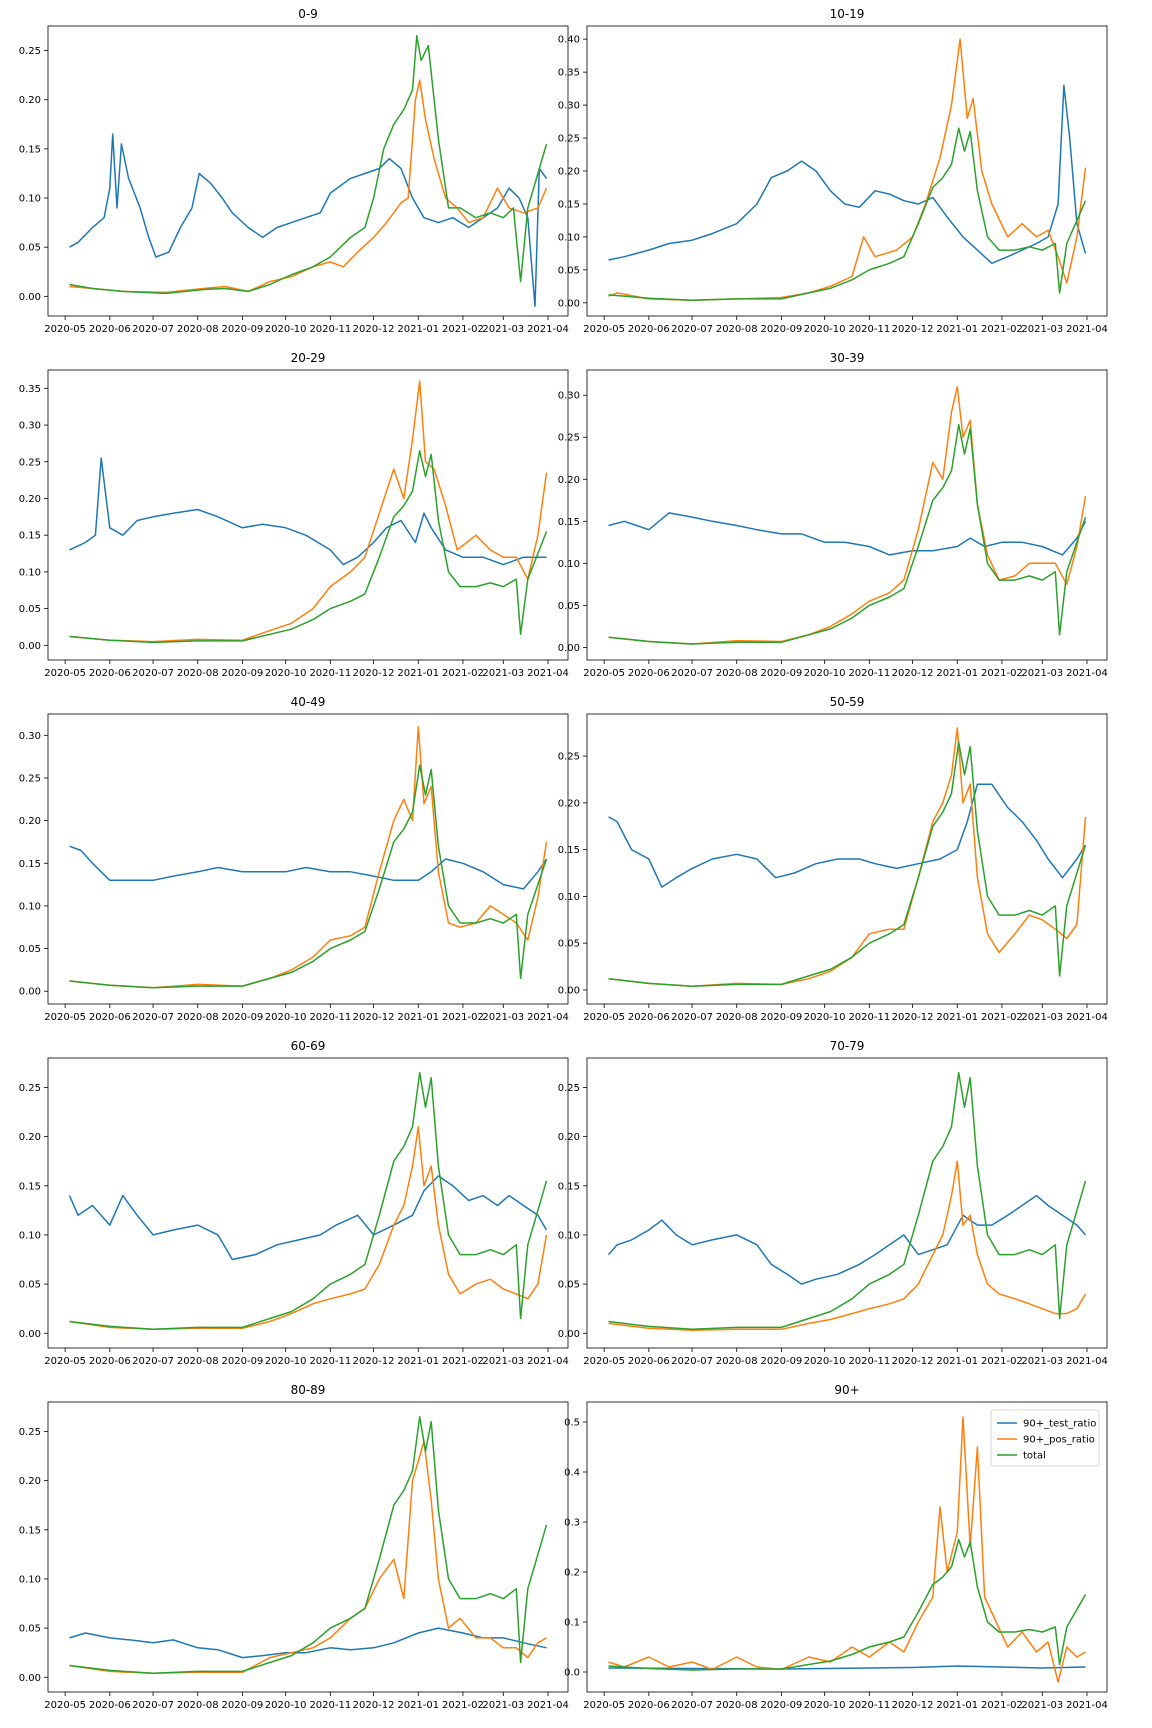 This screenshot has height=1728, width=1152. Describe the element at coordinates (30, 1285) in the screenshot. I see `y-tick-label: 0.05` at that location.